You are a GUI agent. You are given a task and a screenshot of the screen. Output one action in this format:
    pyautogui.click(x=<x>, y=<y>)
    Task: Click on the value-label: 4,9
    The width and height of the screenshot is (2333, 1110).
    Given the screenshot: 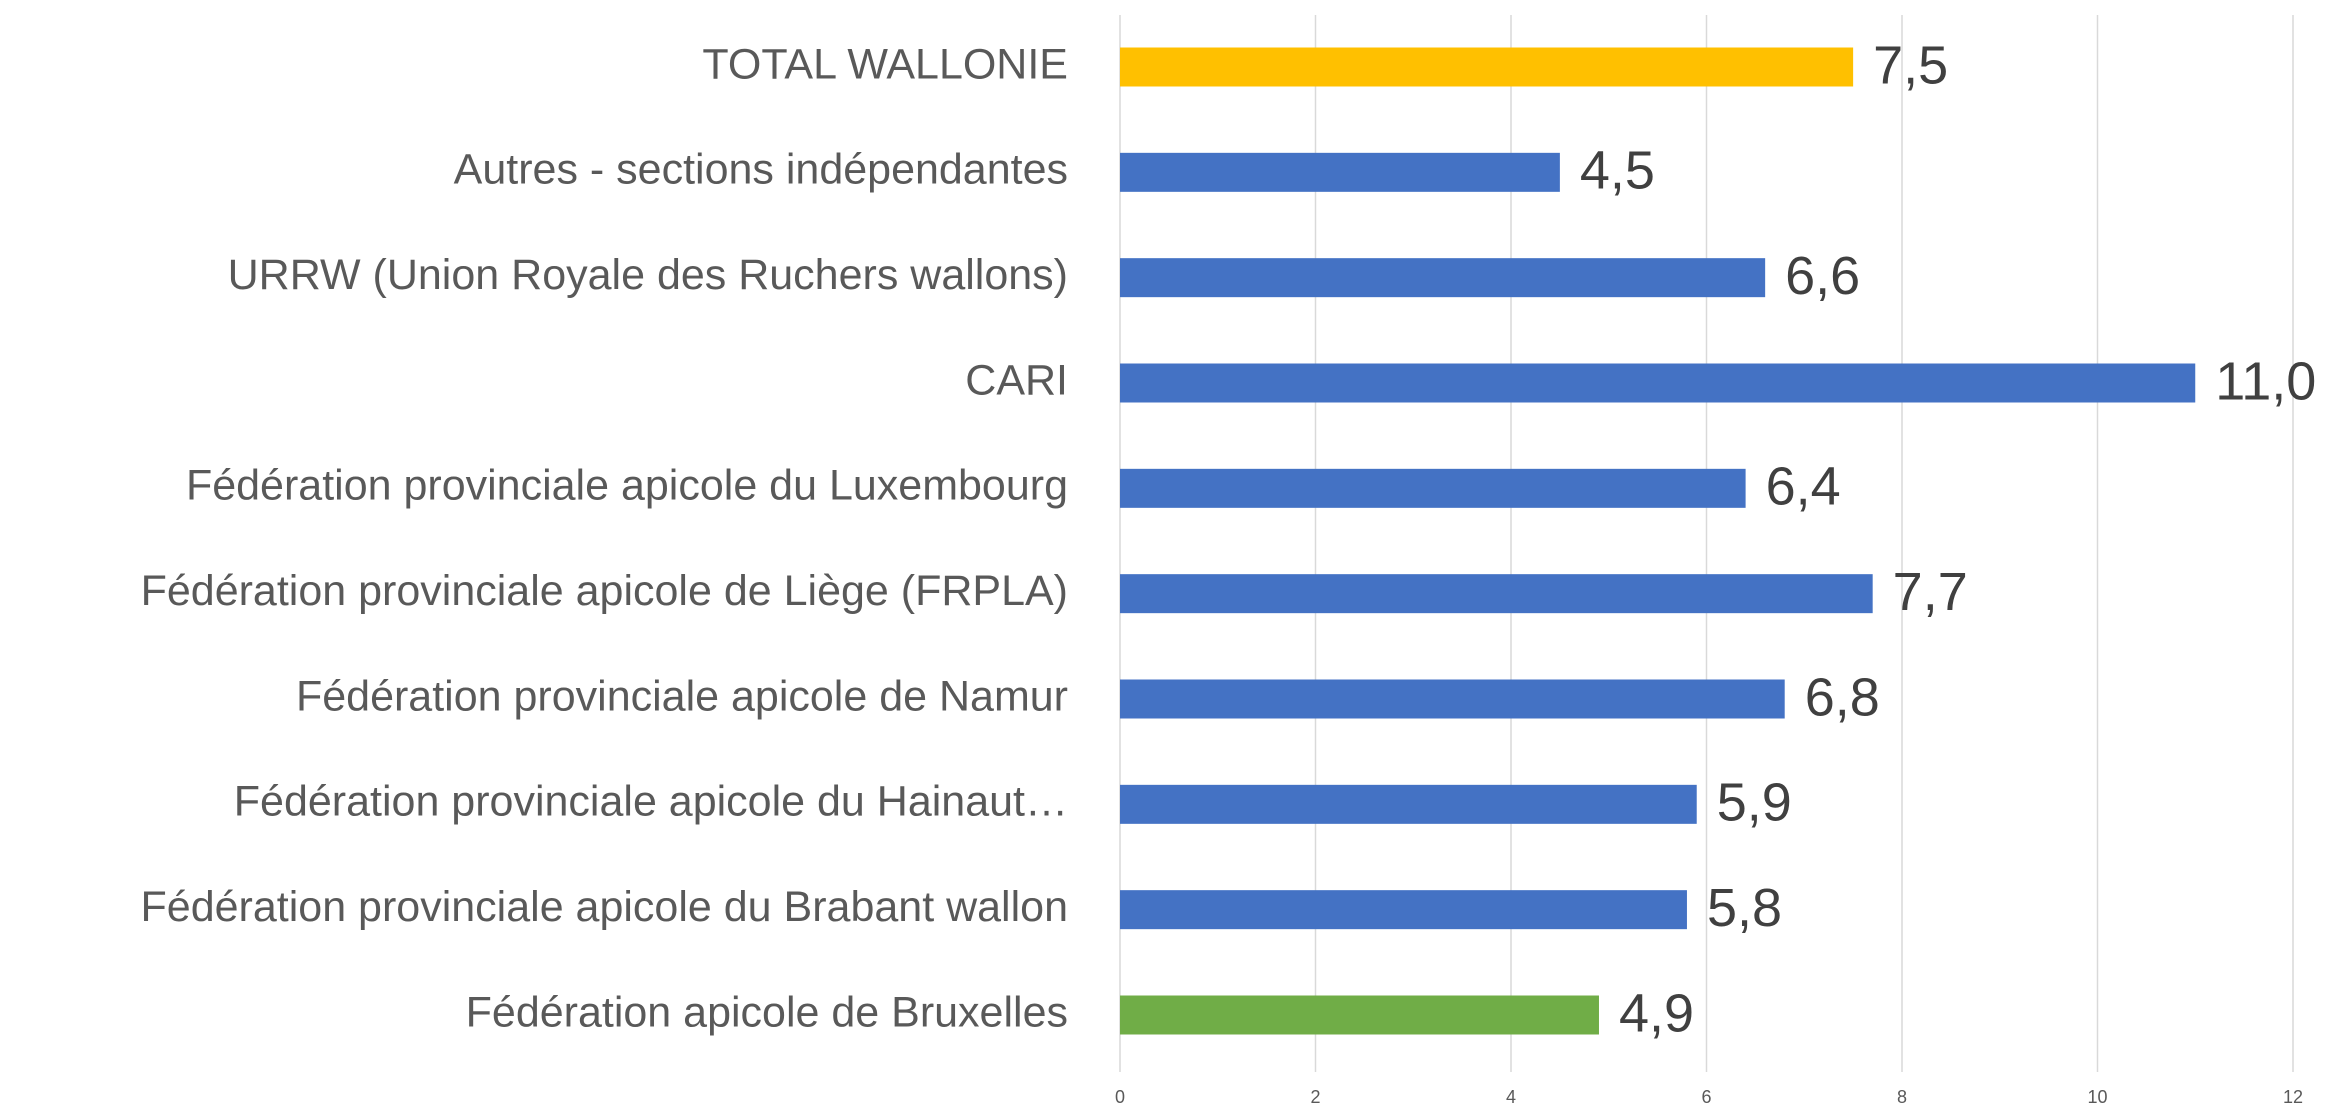 What is the action you would take?
    pyautogui.click(x=1656, y=1013)
    